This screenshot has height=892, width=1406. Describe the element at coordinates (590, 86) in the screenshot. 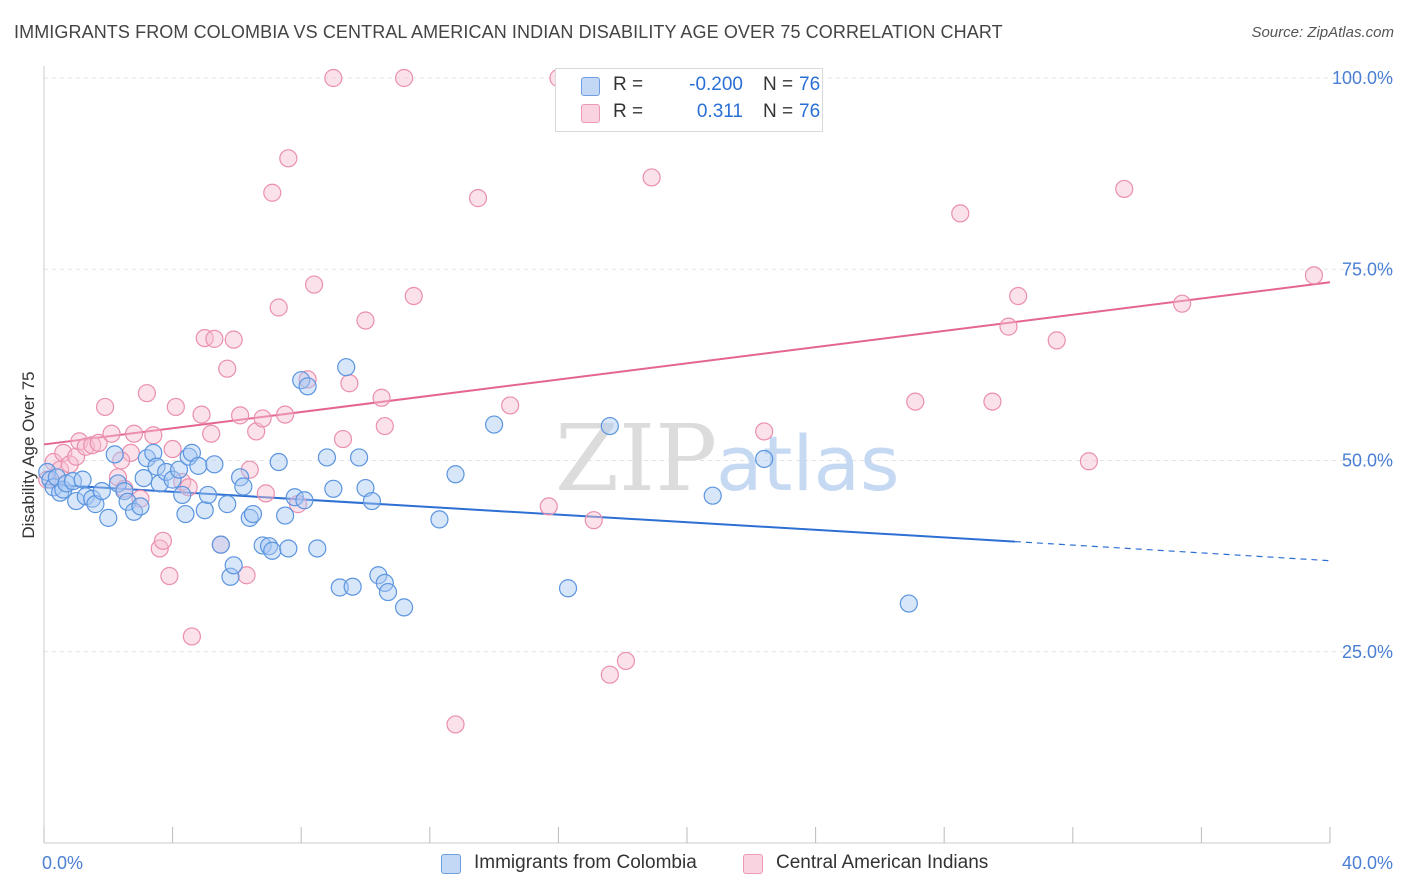

I see `legend-swatch-blue` at that location.